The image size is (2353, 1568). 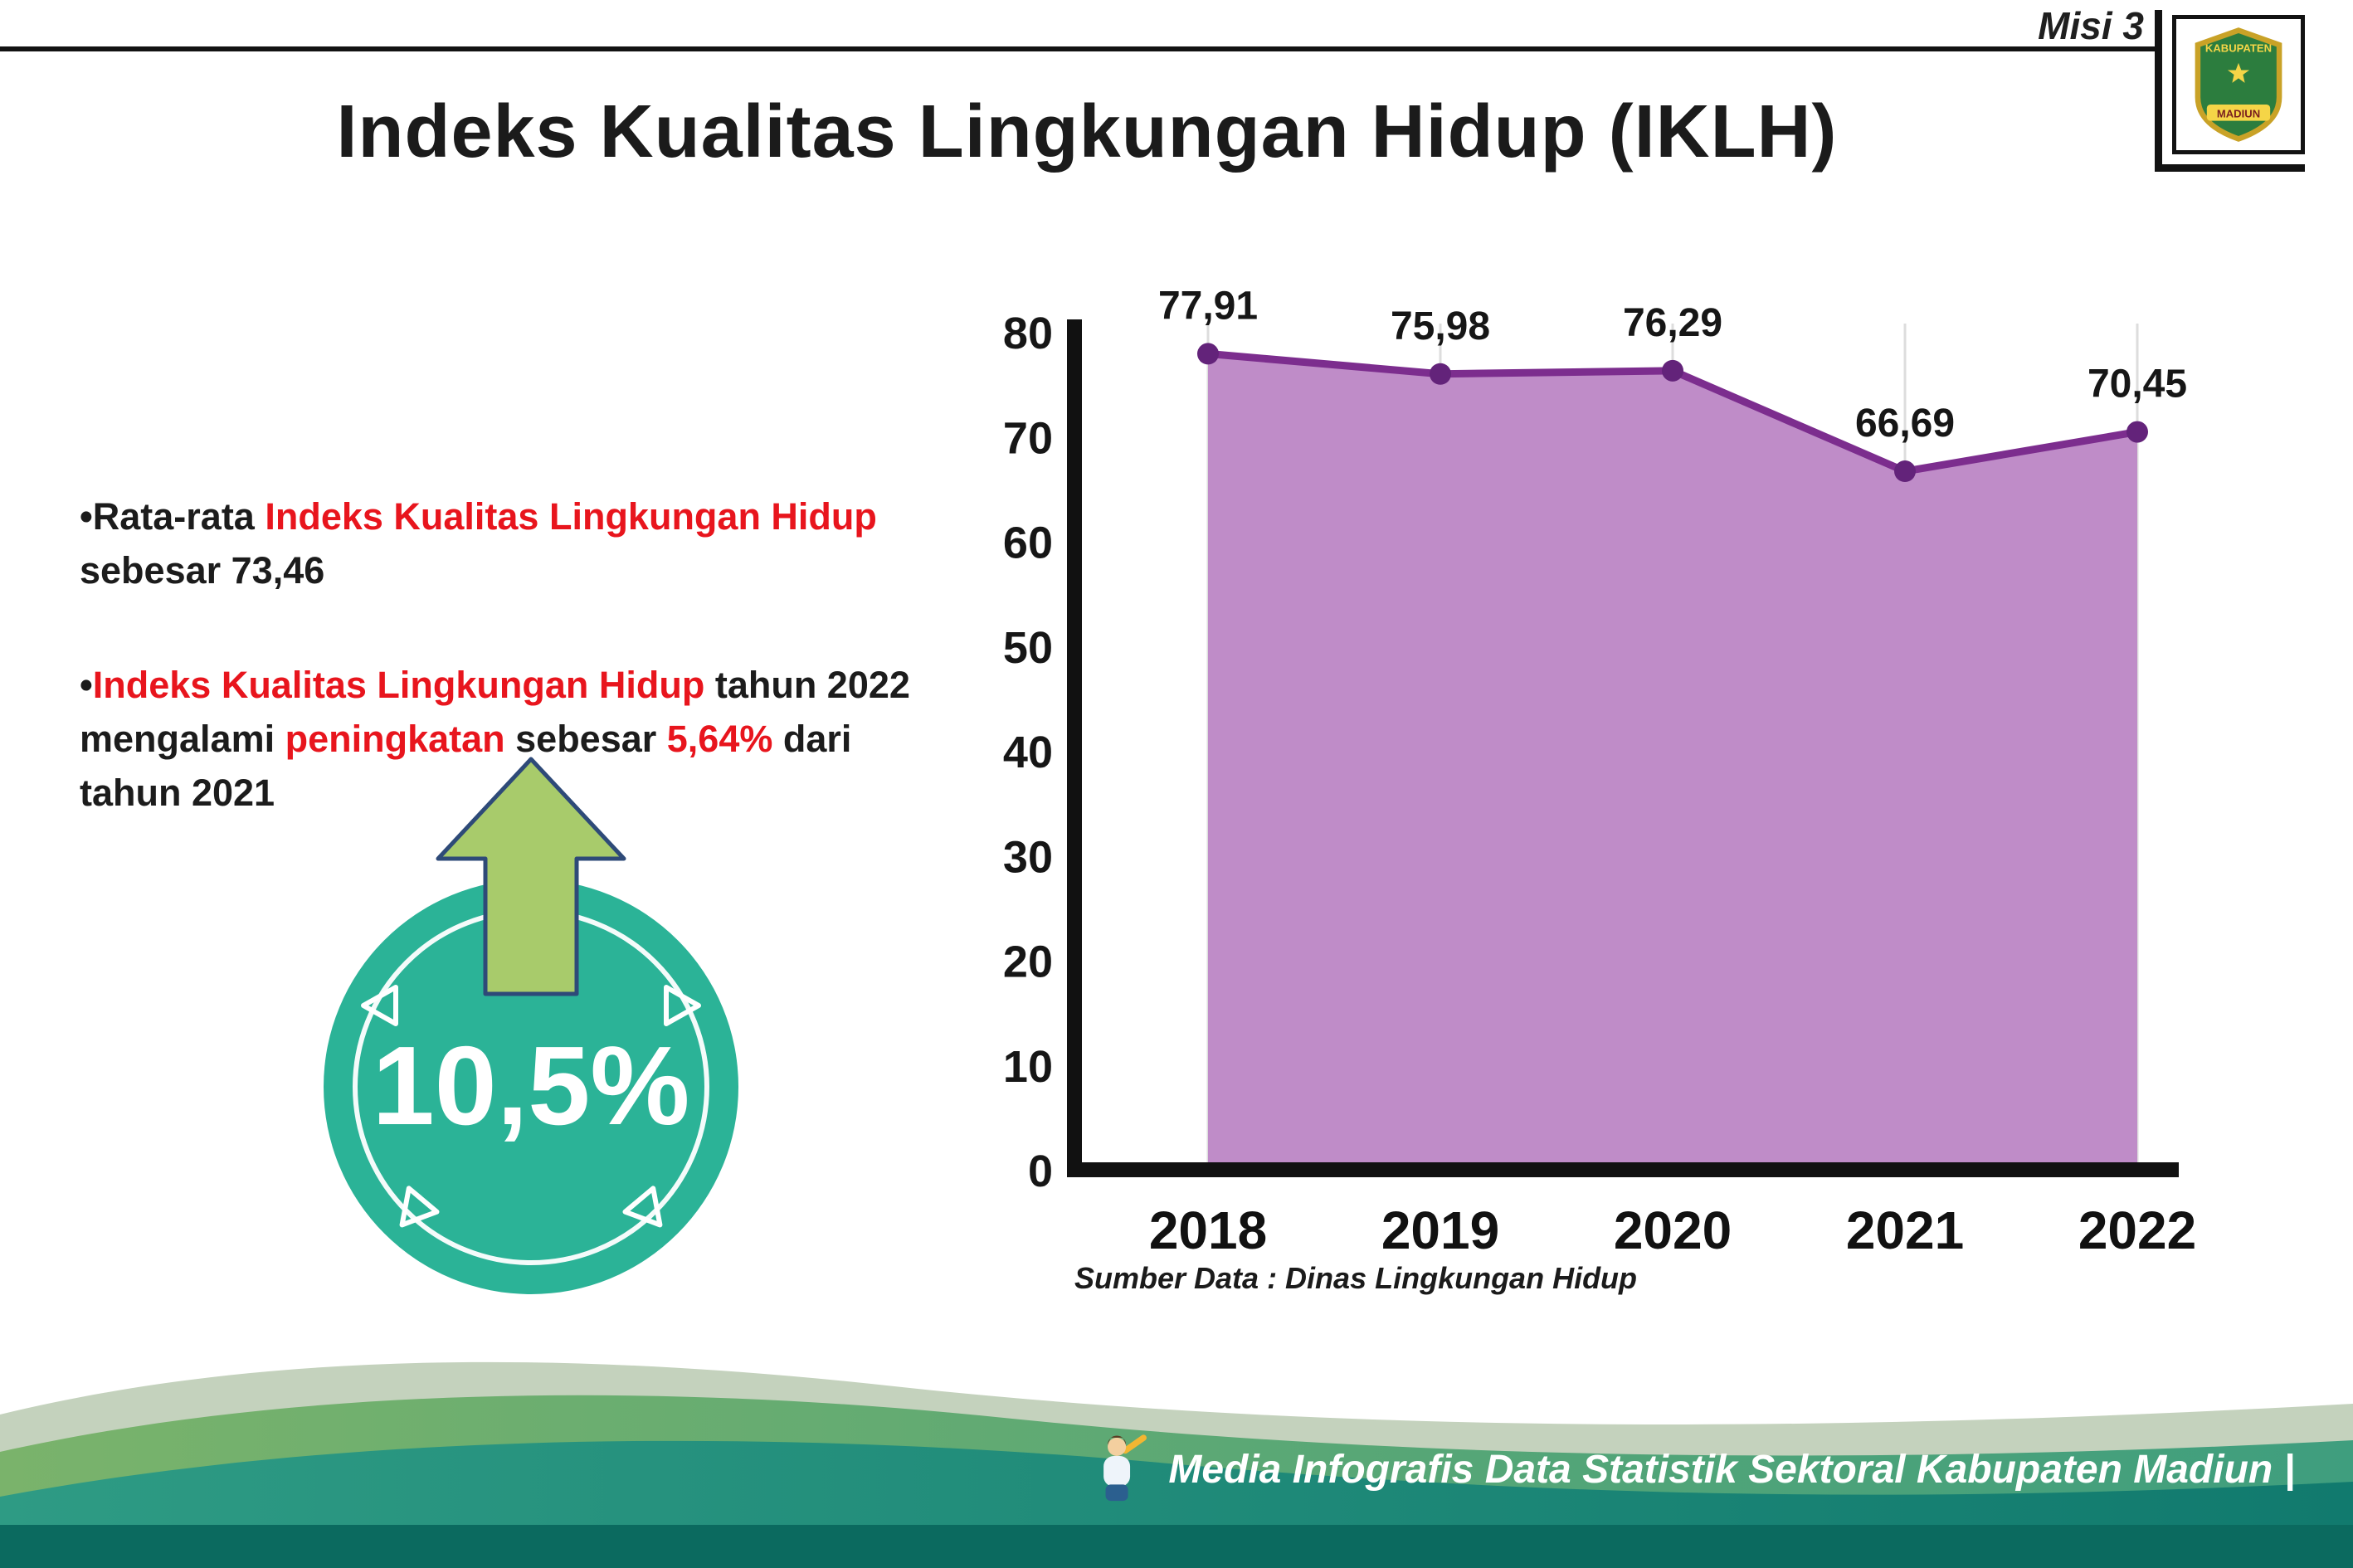 What do you see at coordinates (1028, 752) in the screenshot?
I see `svg-text: 40` at bounding box center [1028, 752].